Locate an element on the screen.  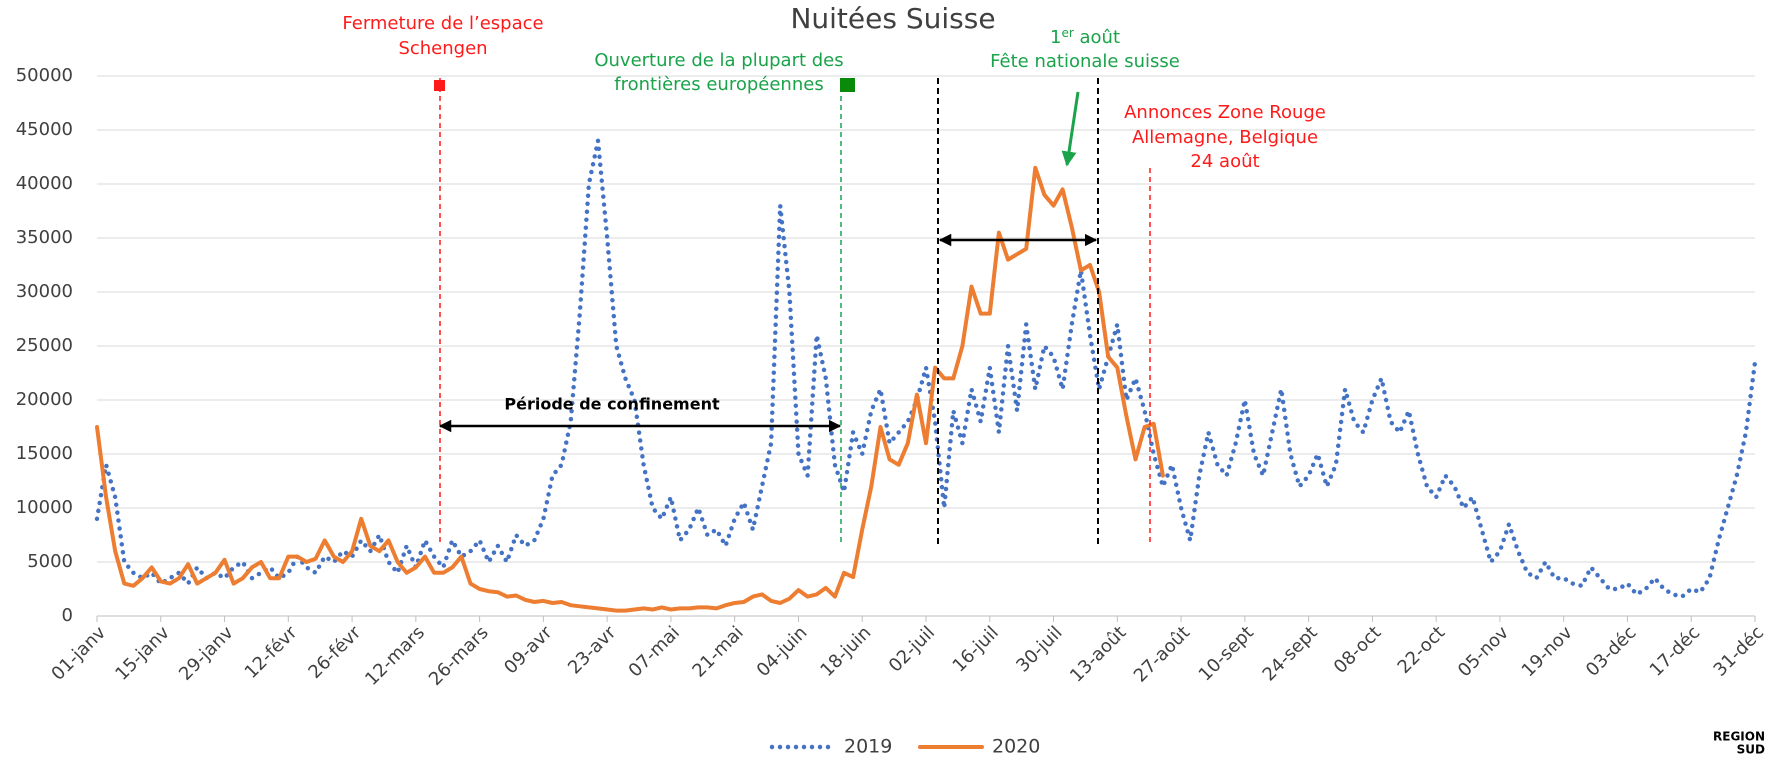
y-tick-label: 50000 is located at coordinates (44, 75).